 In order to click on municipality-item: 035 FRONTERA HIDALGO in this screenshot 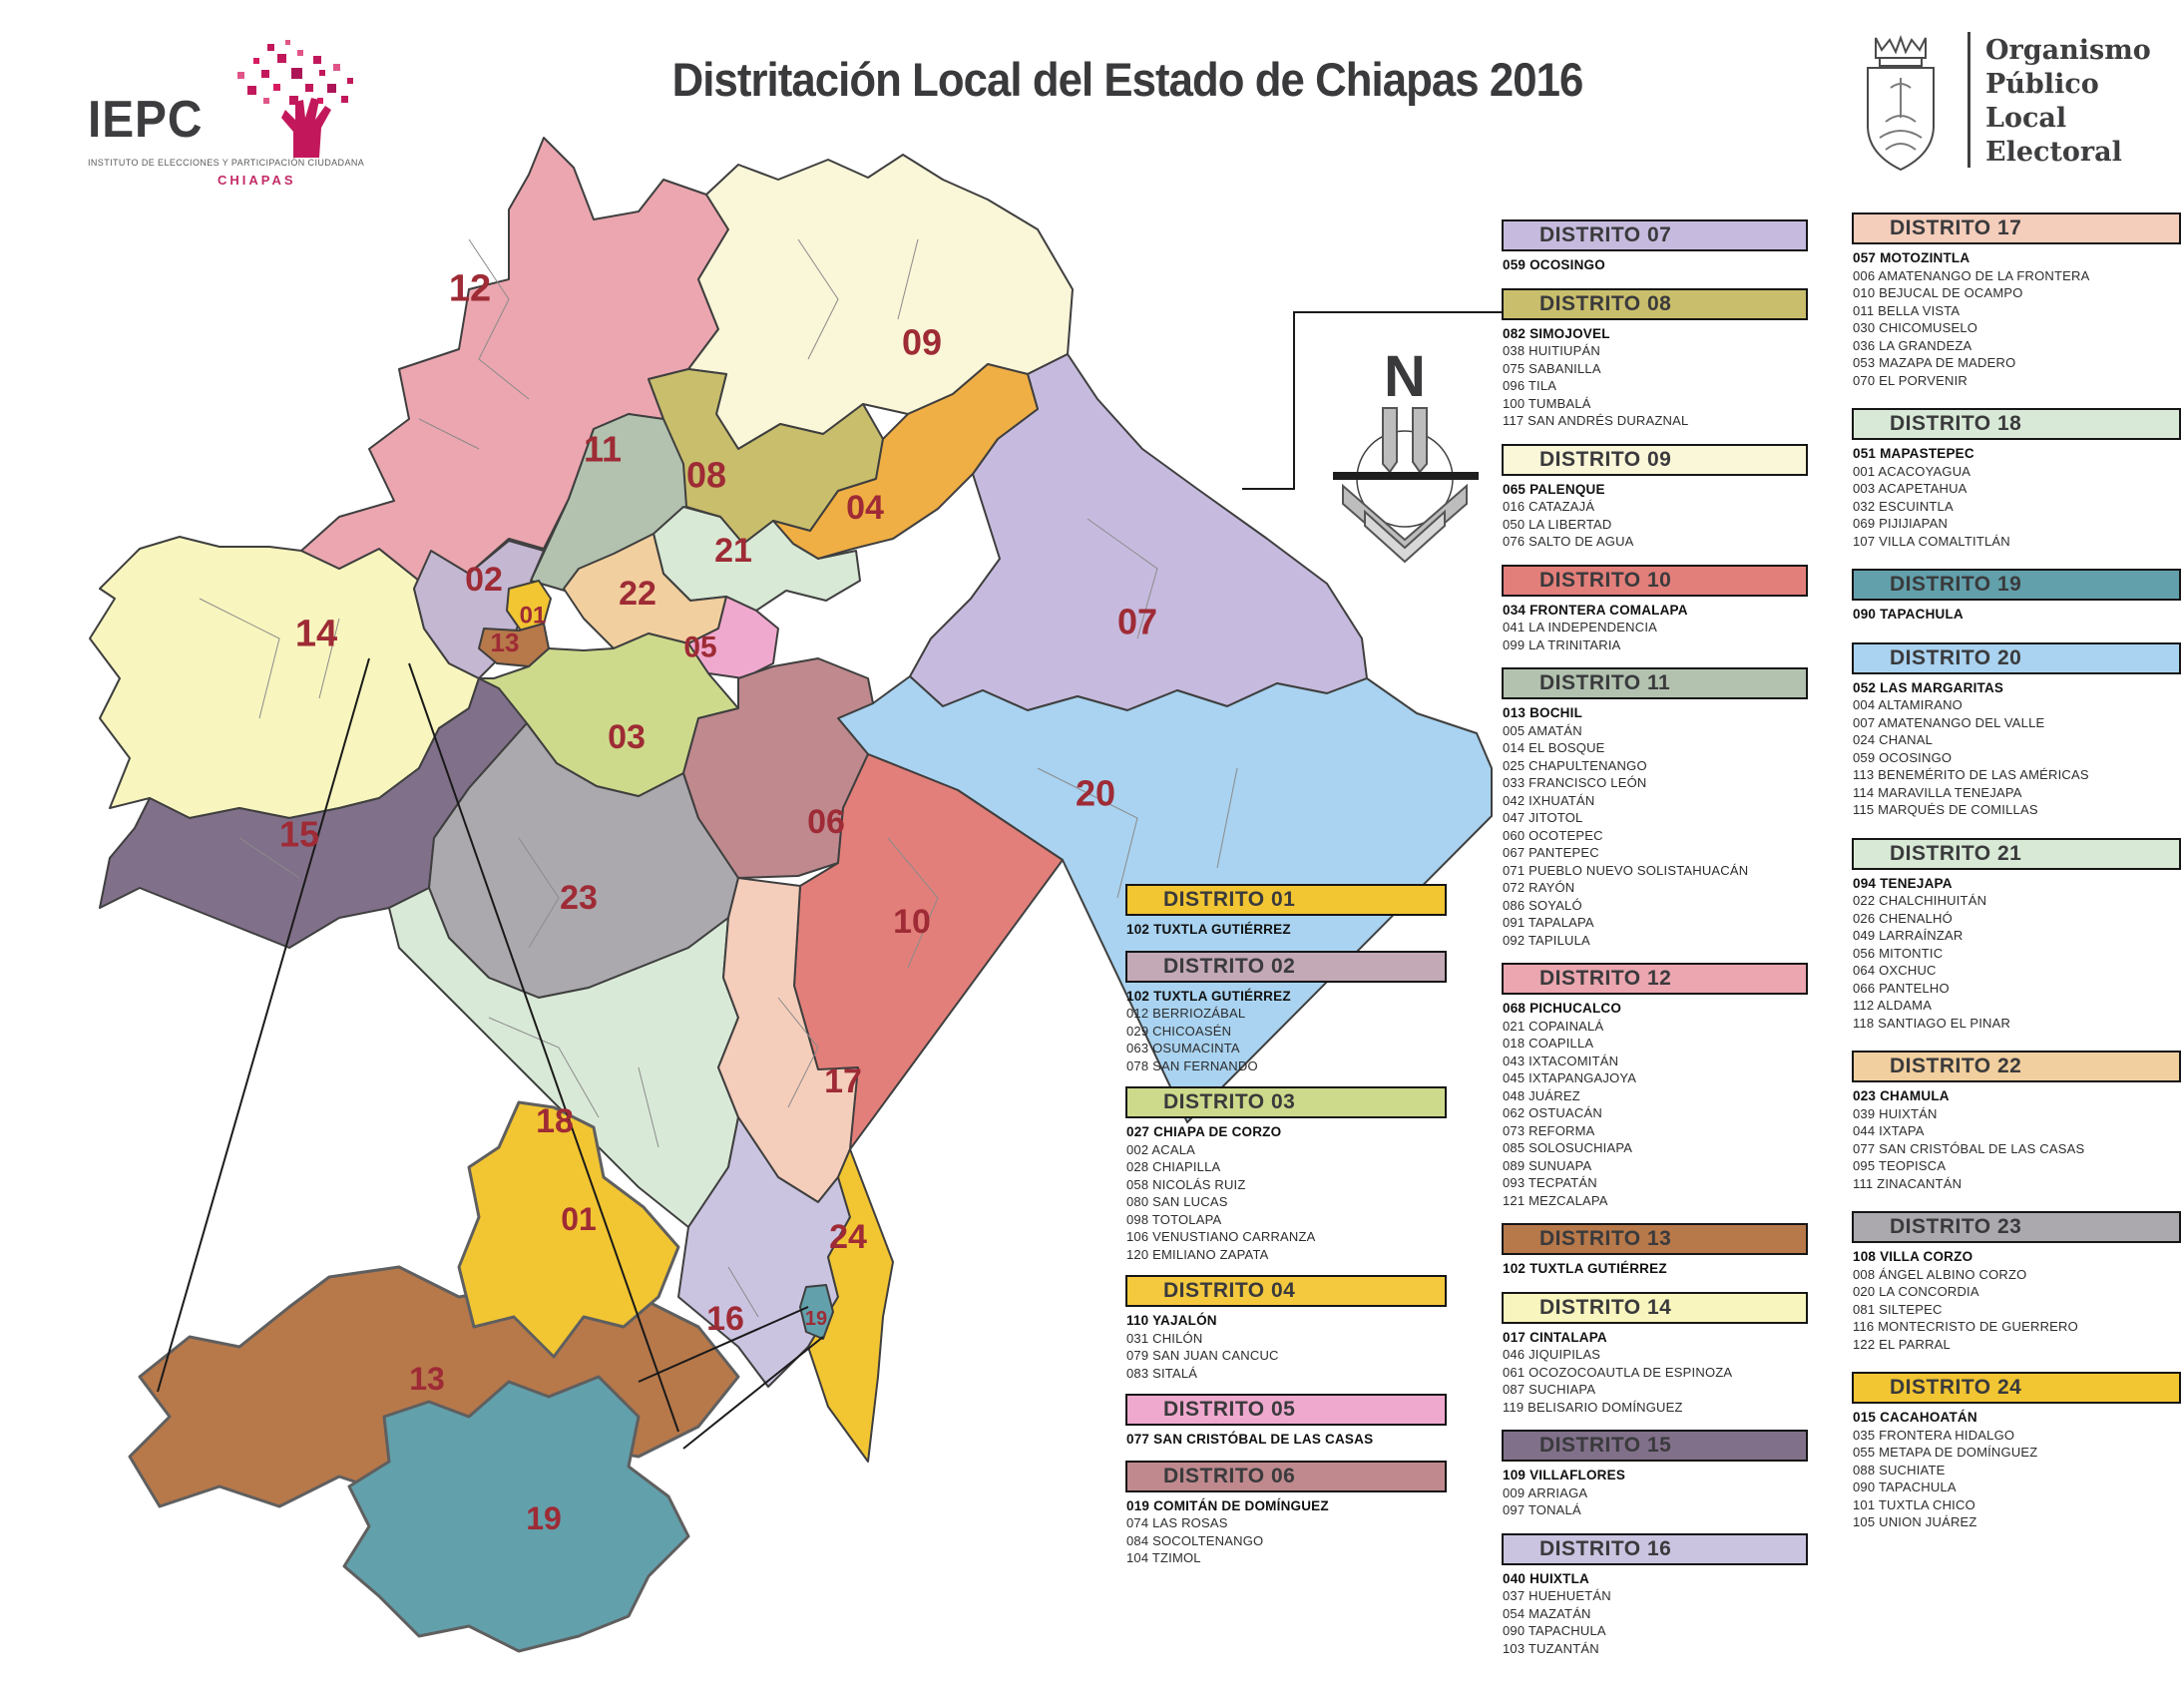, I will do `click(1934, 1435)`.